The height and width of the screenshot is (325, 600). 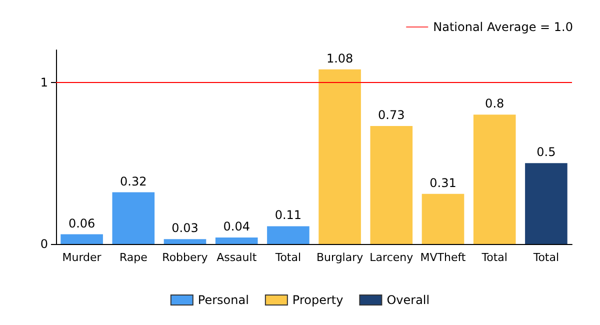 I want to click on legend-label: National Average = 1.0, so click(x=503, y=27).